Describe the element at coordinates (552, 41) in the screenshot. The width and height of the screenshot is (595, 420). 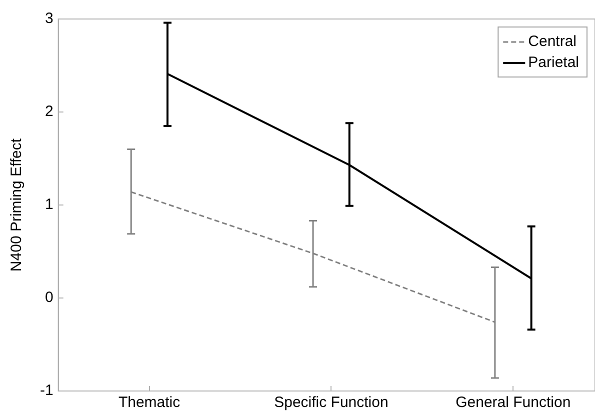
I see `legend-label: Central` at that location.